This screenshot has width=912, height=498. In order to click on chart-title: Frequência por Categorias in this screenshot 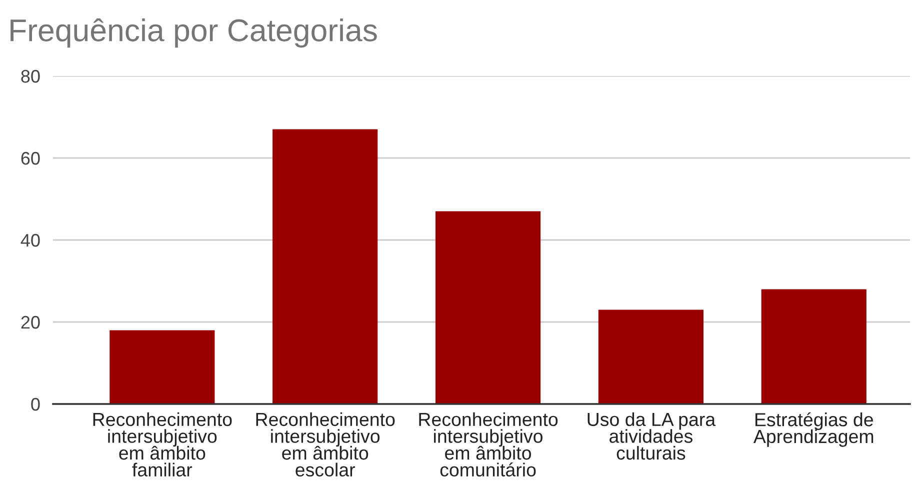, I will do `click(193, 33)`.